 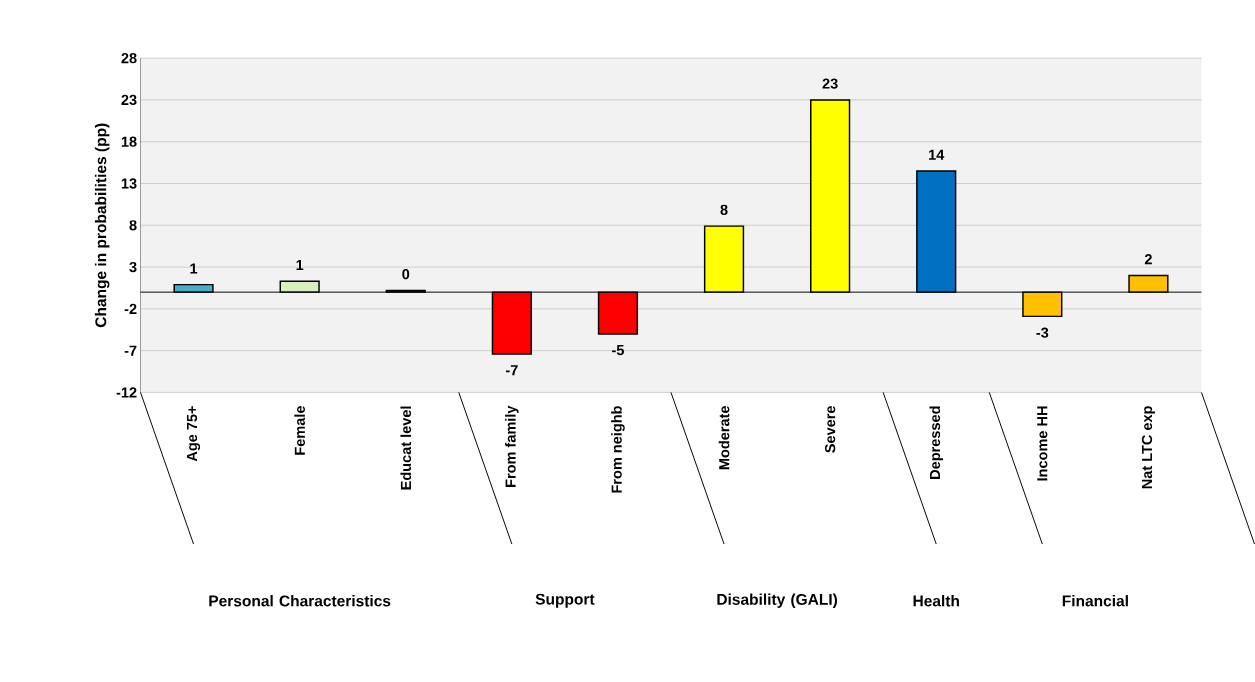 What do you see at coordinates (129, 58) in the screenshot?
I see `y-tick-label: 28` at bounding box center [129, 58].